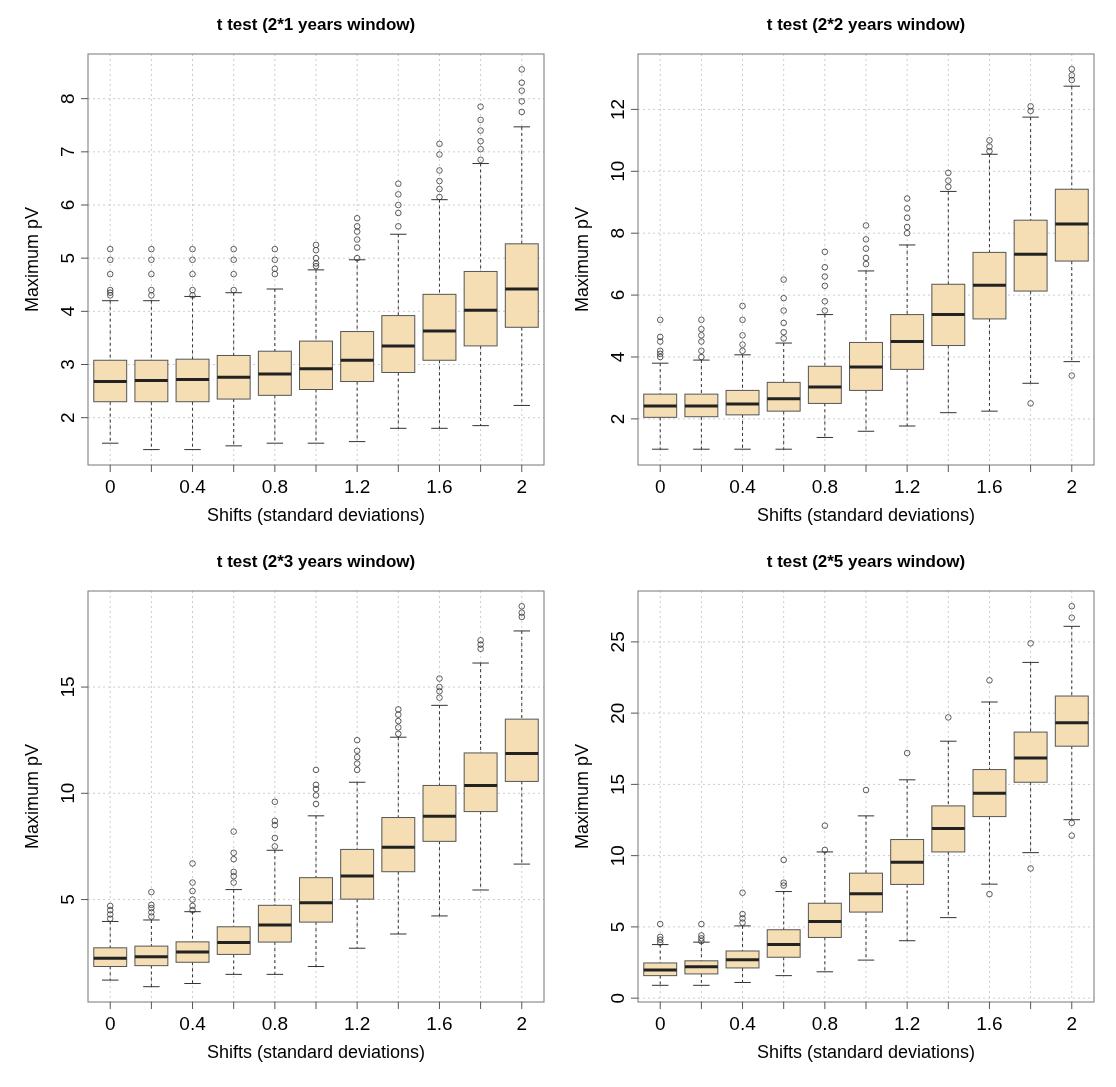 The height and width of the screenshot is (1087, 1116). I want to click on chart-title: t test (2*1 years window), so click(316, 24).